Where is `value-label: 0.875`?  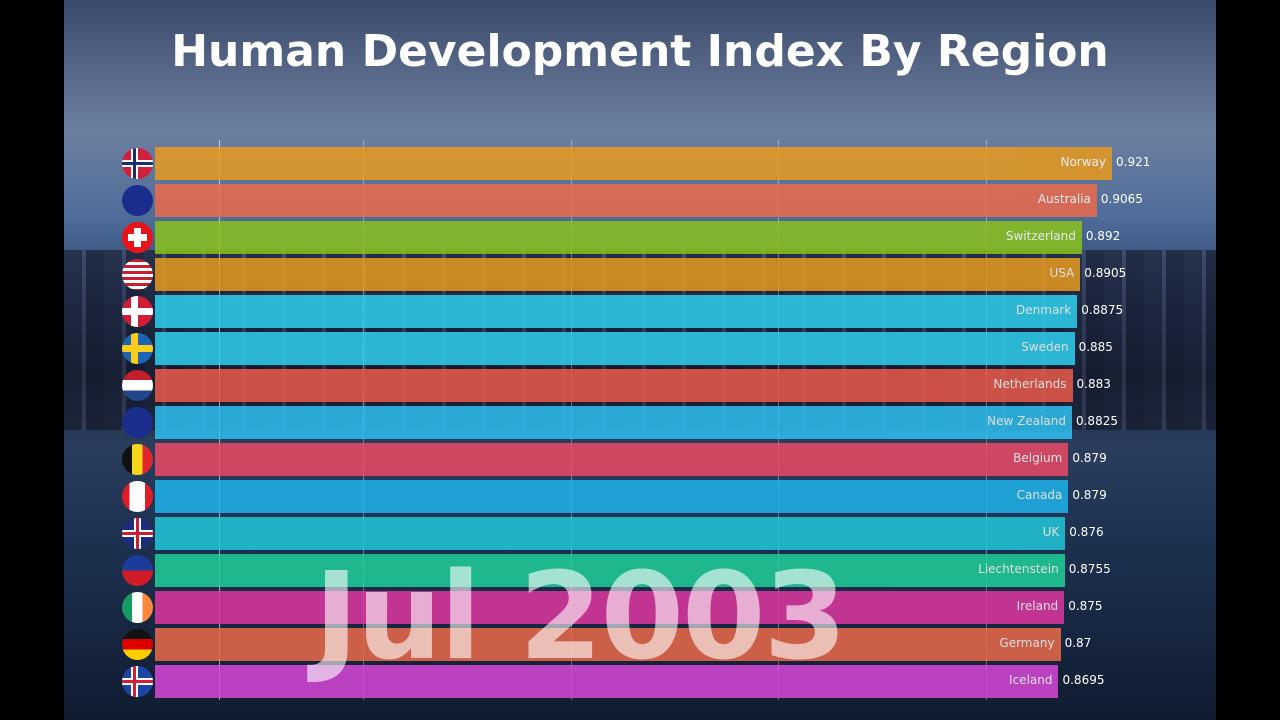
value-label: 0.875 is located at coordinates (1085, 606).